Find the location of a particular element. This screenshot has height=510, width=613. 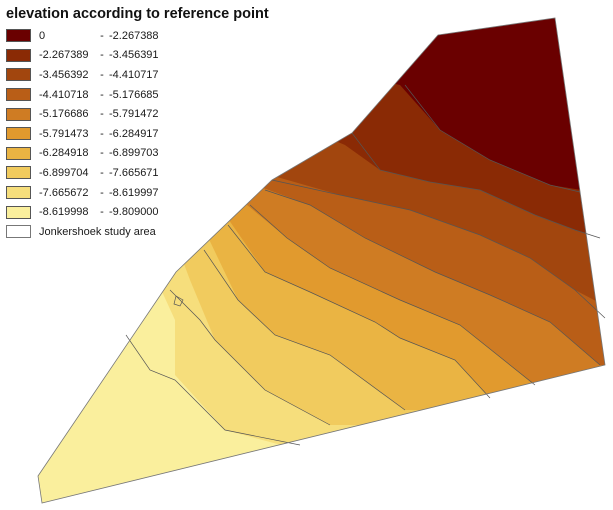

legend-item-study-area: Jonkershoek study area is located at coordinates (176, 232).